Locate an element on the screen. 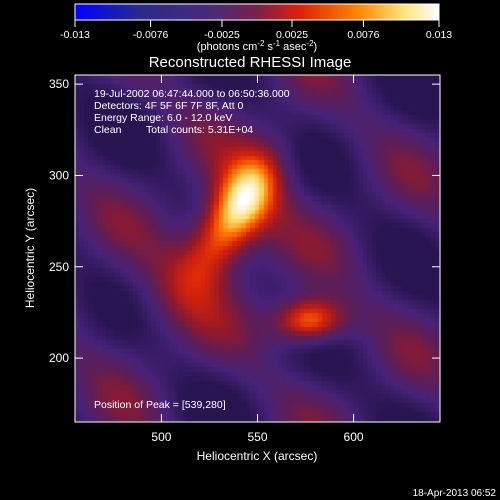 This screenshot has width=500, height=500. footer-date: 18-Apr-2013 06:52 is located at coordinates (455, 493).